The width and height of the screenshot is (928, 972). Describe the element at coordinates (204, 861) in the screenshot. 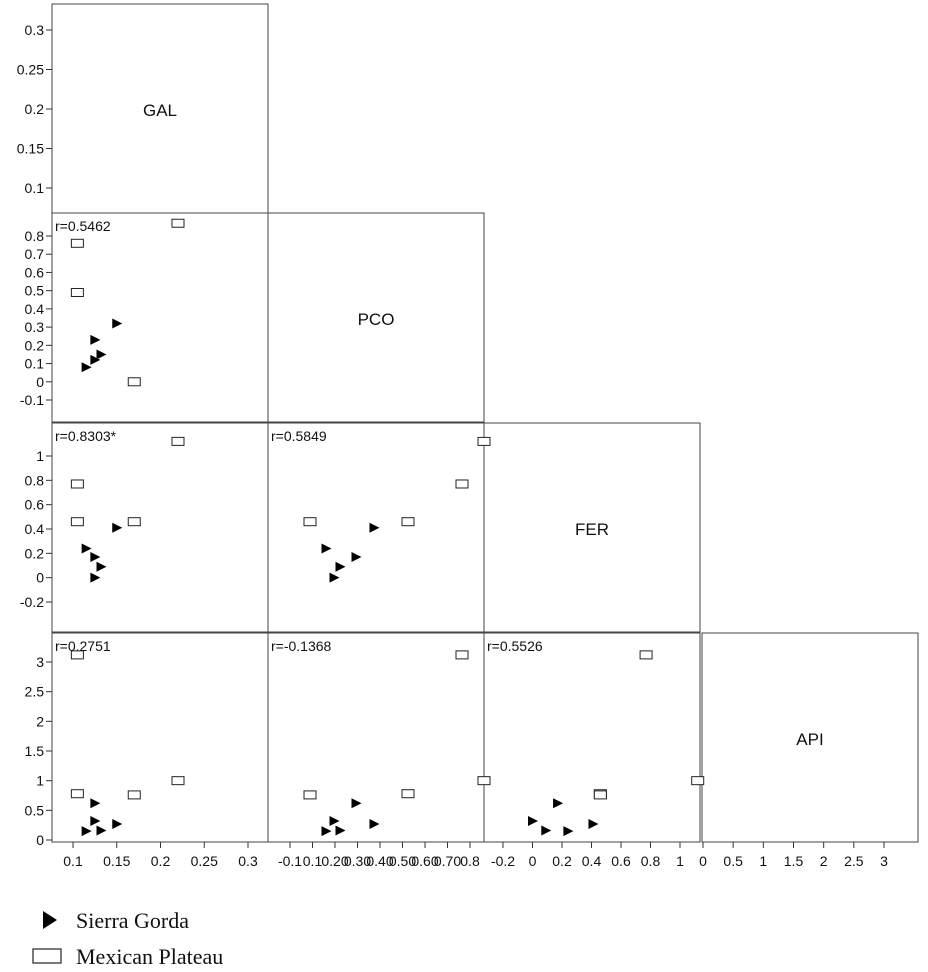

I see `x-tick-label-gal: 0.25` at that location.